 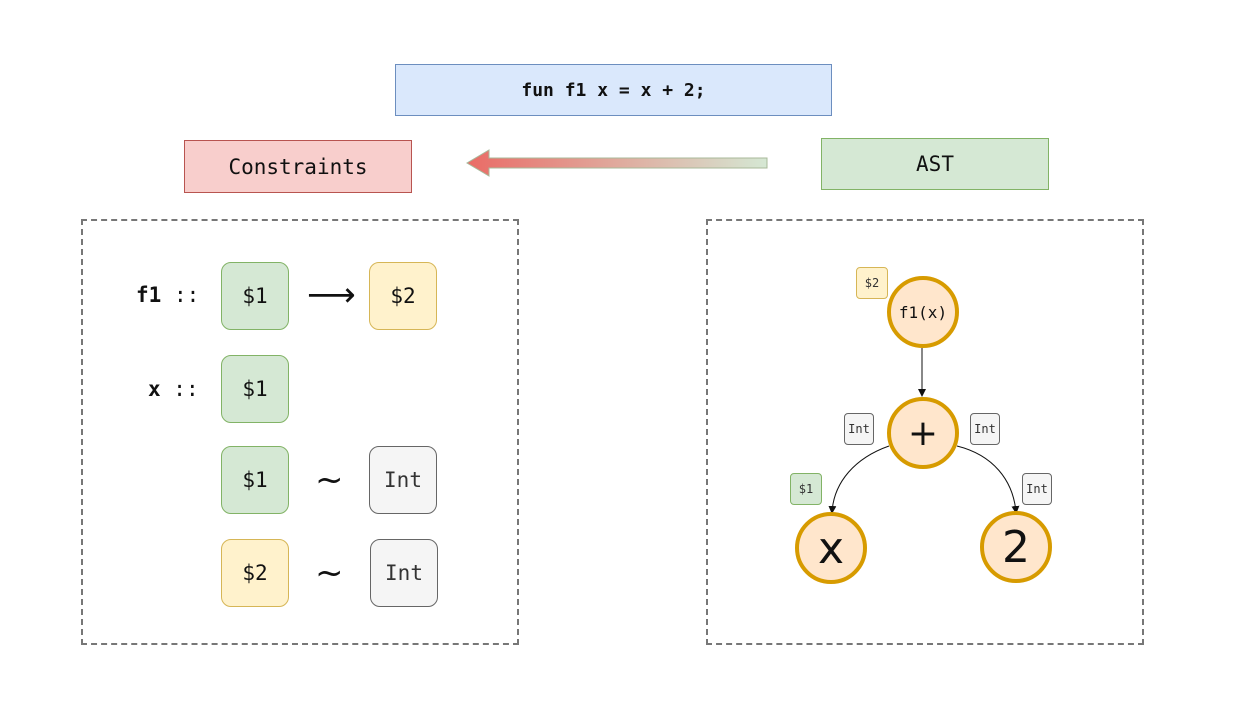 What do you see at coordinates (255, 480) in the screenshot?
I see `constraint-1-left: $1` at bounding box center [255, 480].